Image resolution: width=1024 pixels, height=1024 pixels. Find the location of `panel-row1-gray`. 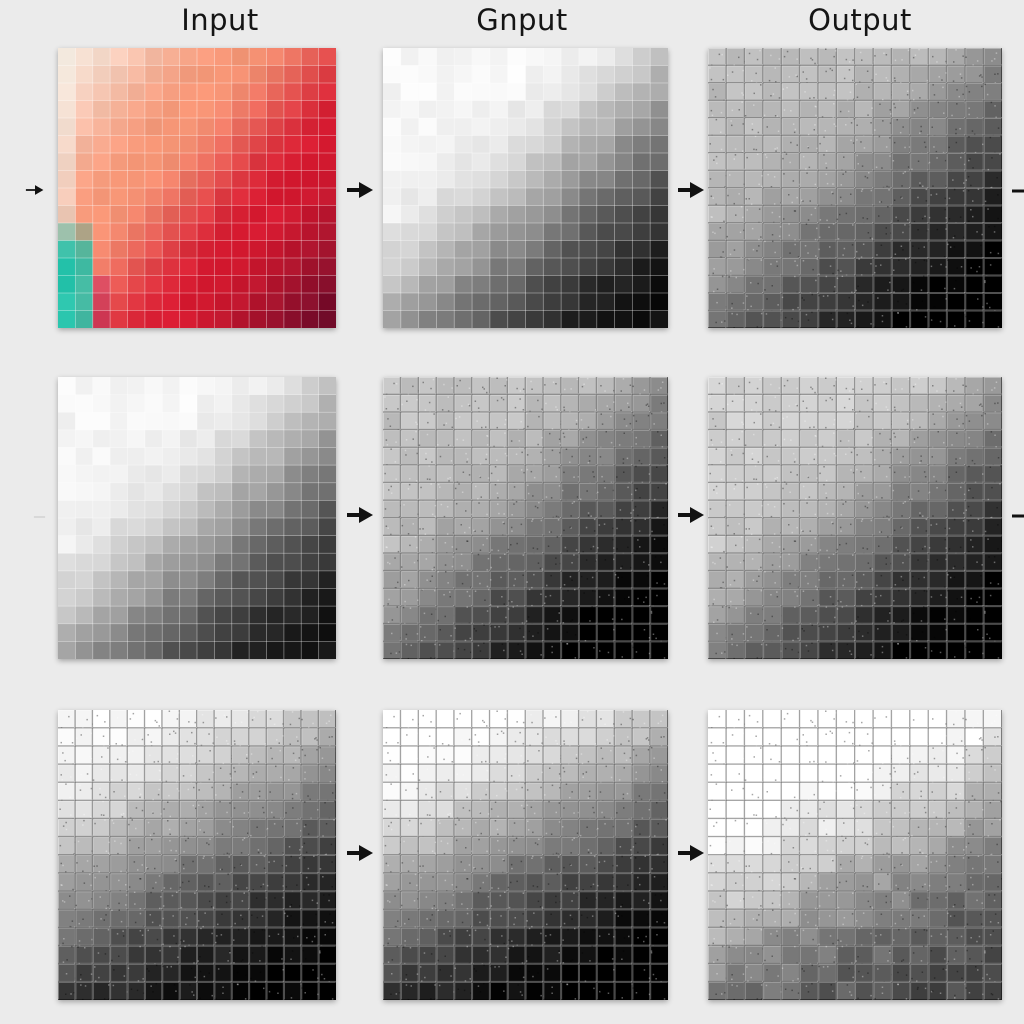

panel-row1-gray is located at coordinates (525, 188).